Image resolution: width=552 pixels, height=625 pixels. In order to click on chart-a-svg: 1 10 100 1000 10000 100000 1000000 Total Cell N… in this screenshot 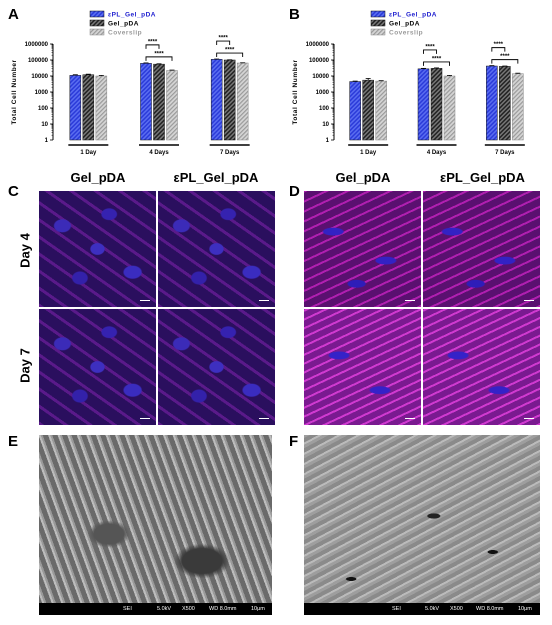, I will do `click(130, 83)`.